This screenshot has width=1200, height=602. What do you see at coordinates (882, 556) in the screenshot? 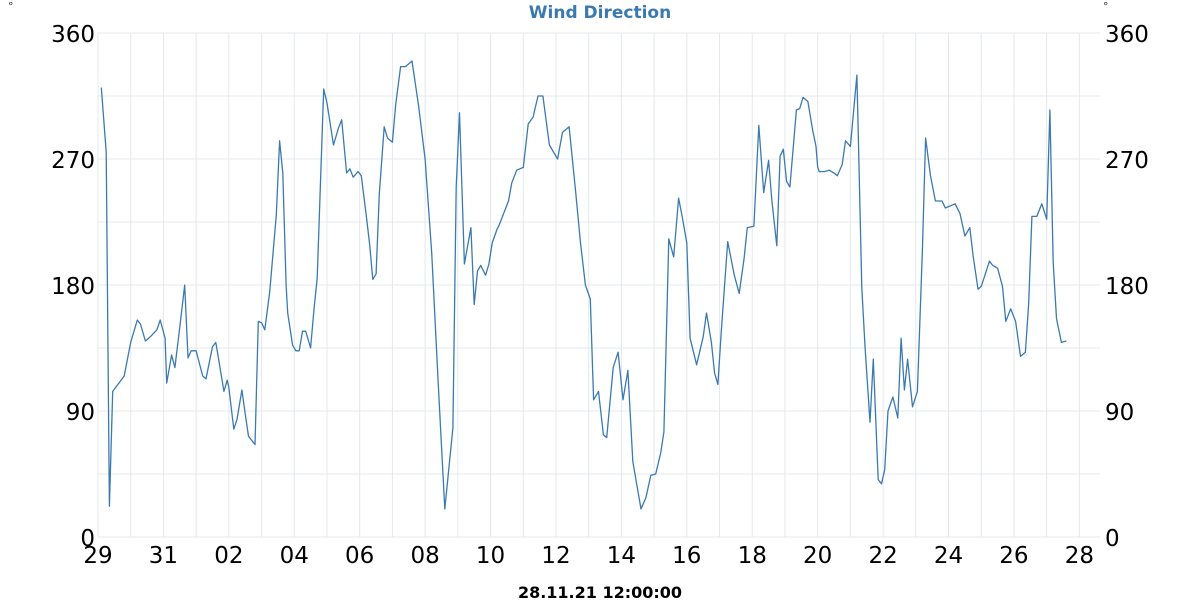
I see `x-tick-label: 22` at bounding box center [882, 556].